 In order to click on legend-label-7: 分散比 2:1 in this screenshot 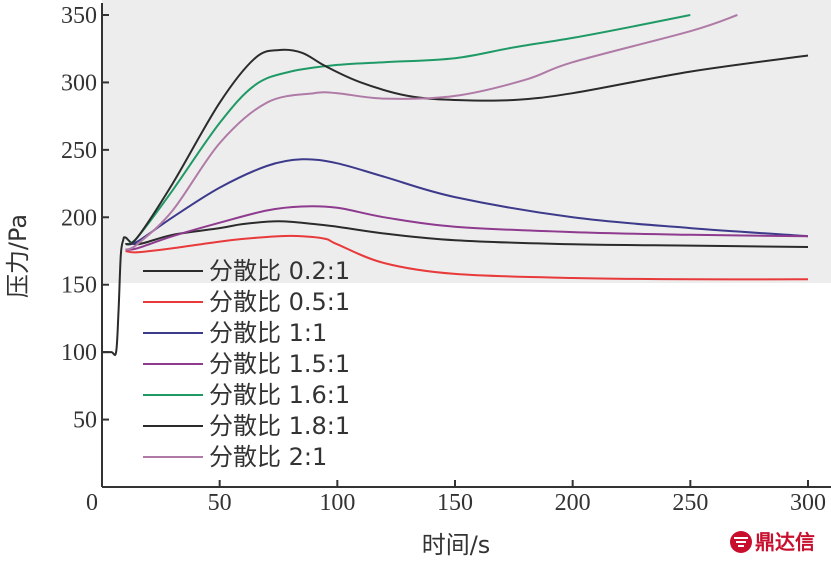, I will do `click(268, 457)`.